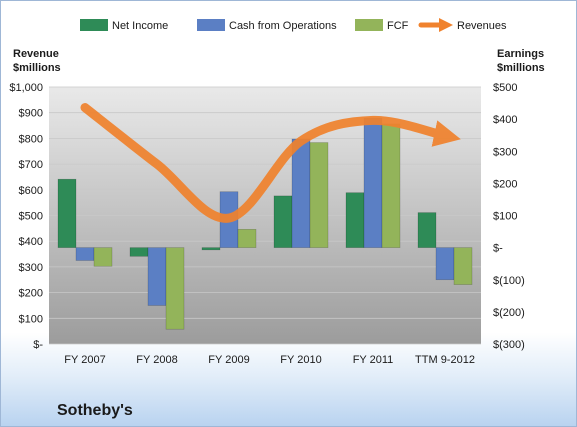 The image size is (577, 427). Describe the element at coordinates (505, 88) in the screenshot. I see `right-tick-label: $500` at that location.